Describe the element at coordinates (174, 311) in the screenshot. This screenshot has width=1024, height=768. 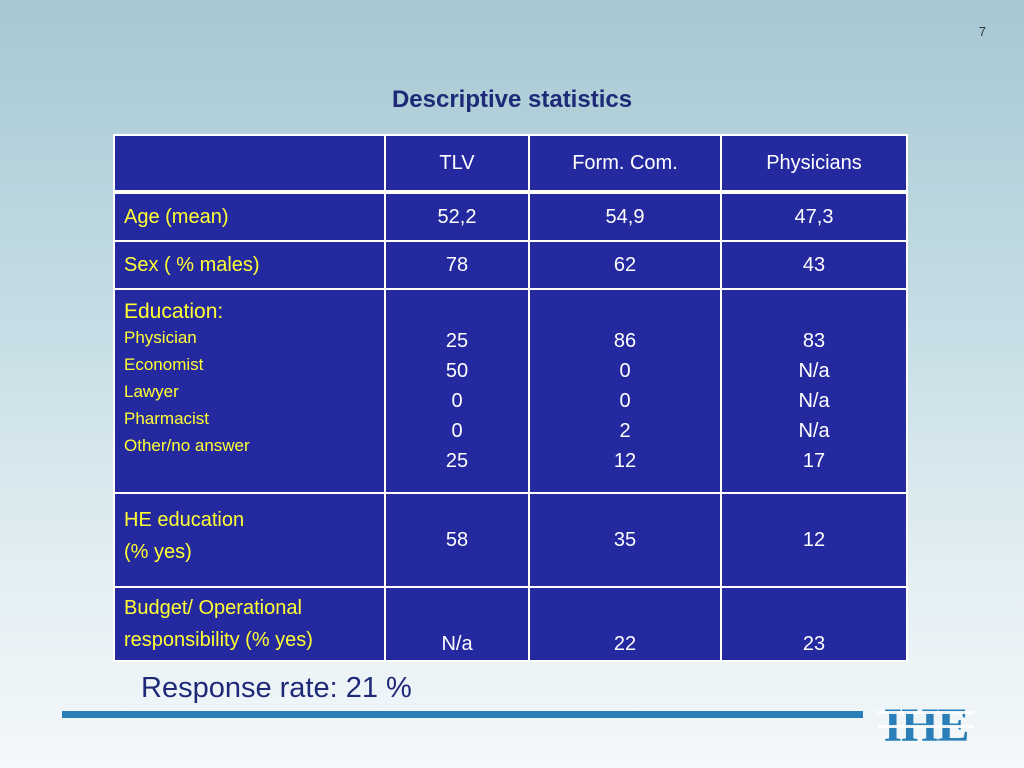
I see `education-heading: Education:` at that location.